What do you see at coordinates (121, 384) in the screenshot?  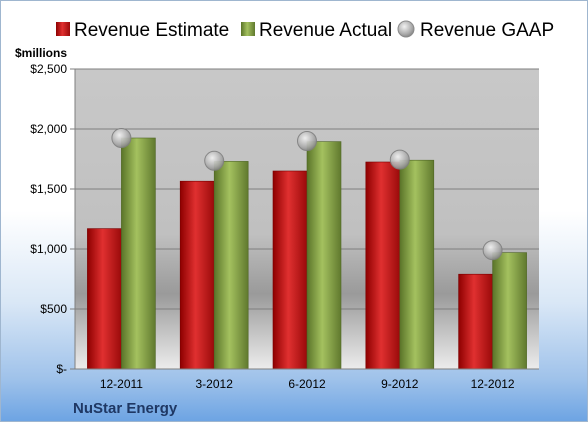 I see `x-tick-label: 12-2011` at bounding box center [121, 384].